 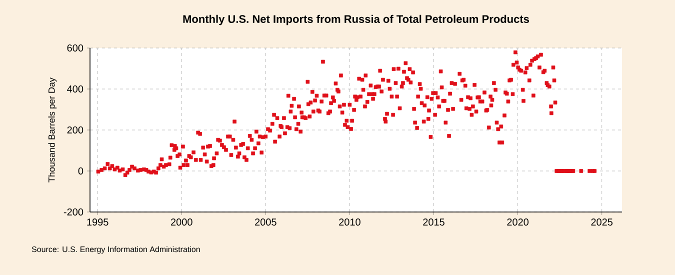 What do you see at coordinates (356, 20) in the screenshot?
I see `chart-title: Monthly U.S. Net Imports from Russia of Total Petroleum Products` at bounding box center [356, 20].